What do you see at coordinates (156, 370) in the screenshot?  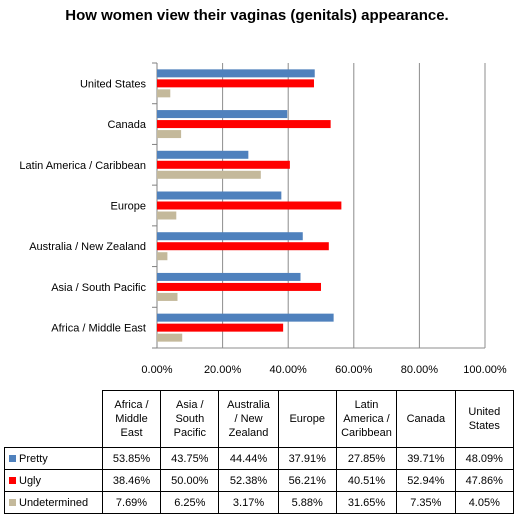 I see `x-tick-label: 0.00%` at bounding box center [156, 370].